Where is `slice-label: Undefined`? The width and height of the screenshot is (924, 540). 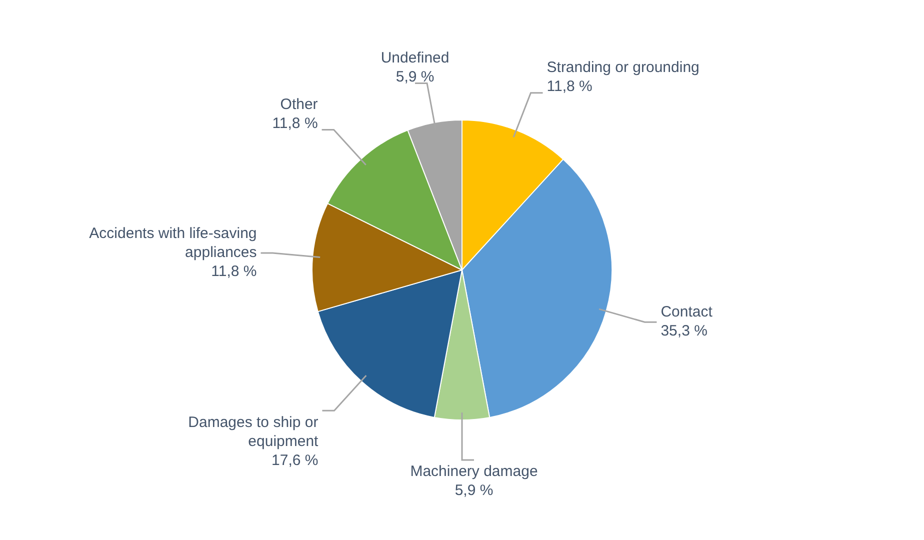
slice-label: Undefined is located at coordinates (415, 57).